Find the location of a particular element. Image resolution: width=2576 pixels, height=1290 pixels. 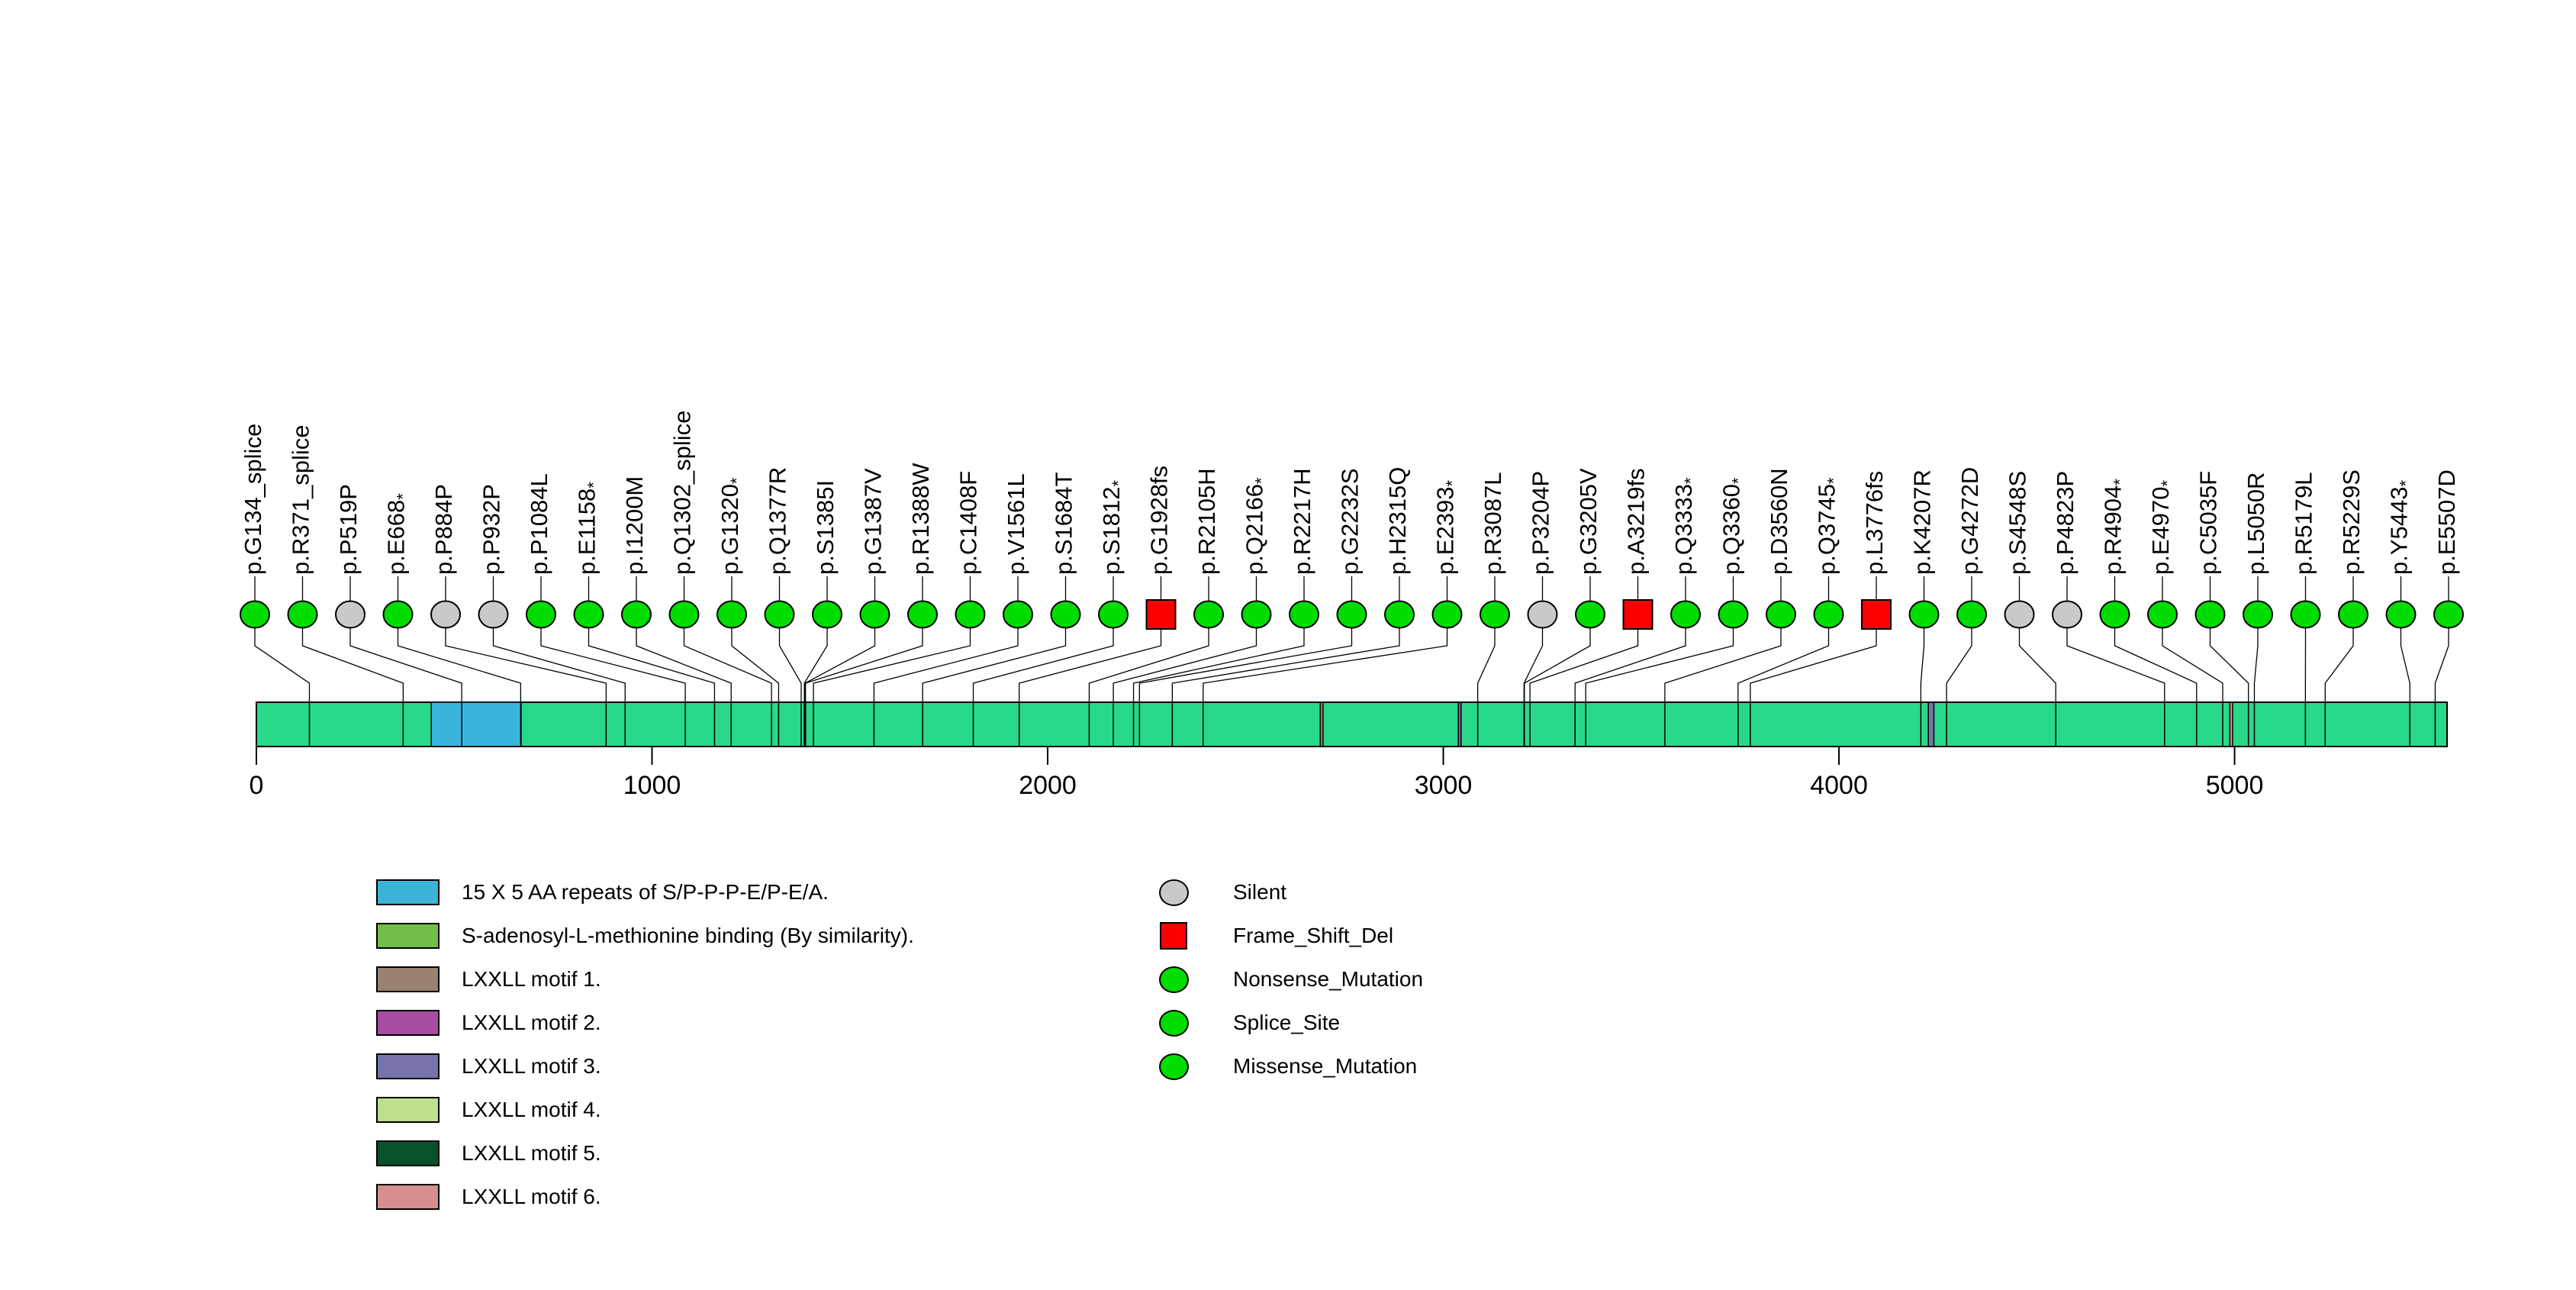

mutation-type-legend-row: Silent is located at coordinates (1290, 893).